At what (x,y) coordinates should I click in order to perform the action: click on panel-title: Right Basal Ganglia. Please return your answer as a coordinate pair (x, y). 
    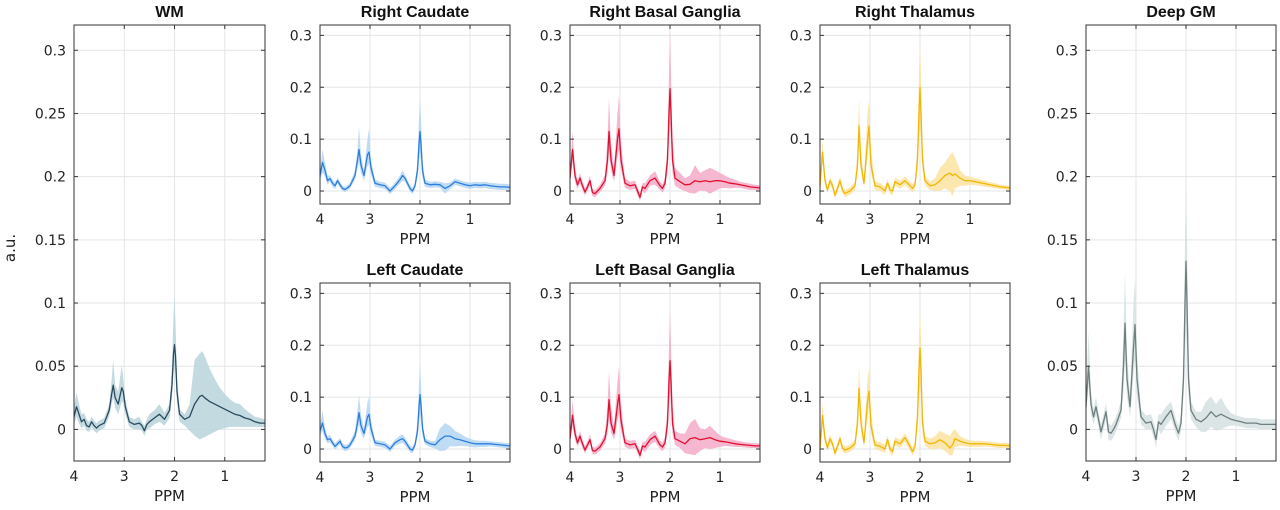
    Looking at the image, I should click on (664, 12).